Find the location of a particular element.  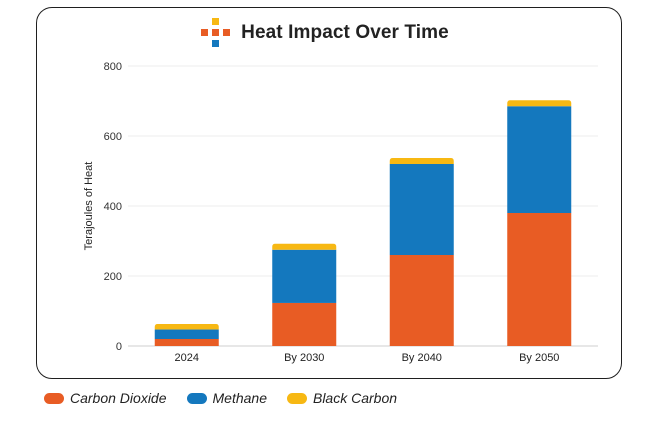

legend-label-black-carbon: Black Carbon is located at coordinates (355, 398).